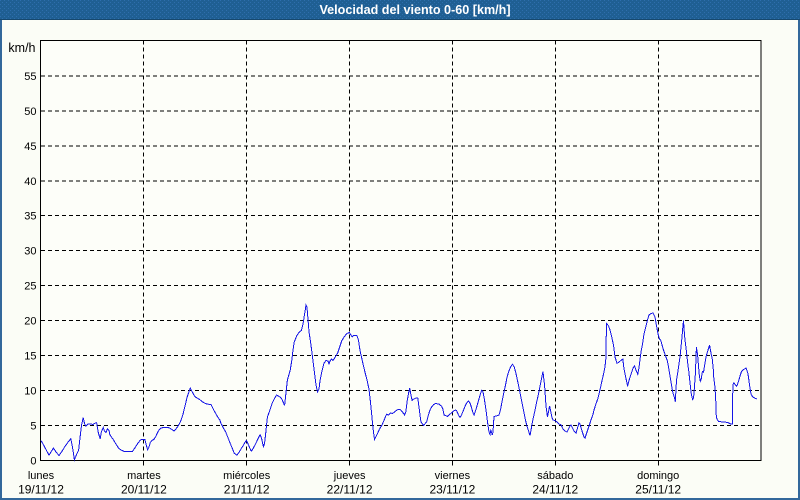  What do you see at coordinates (144, 476) in the screenshot?
I see `svg-text: martes` at bounding box center [144, 476].